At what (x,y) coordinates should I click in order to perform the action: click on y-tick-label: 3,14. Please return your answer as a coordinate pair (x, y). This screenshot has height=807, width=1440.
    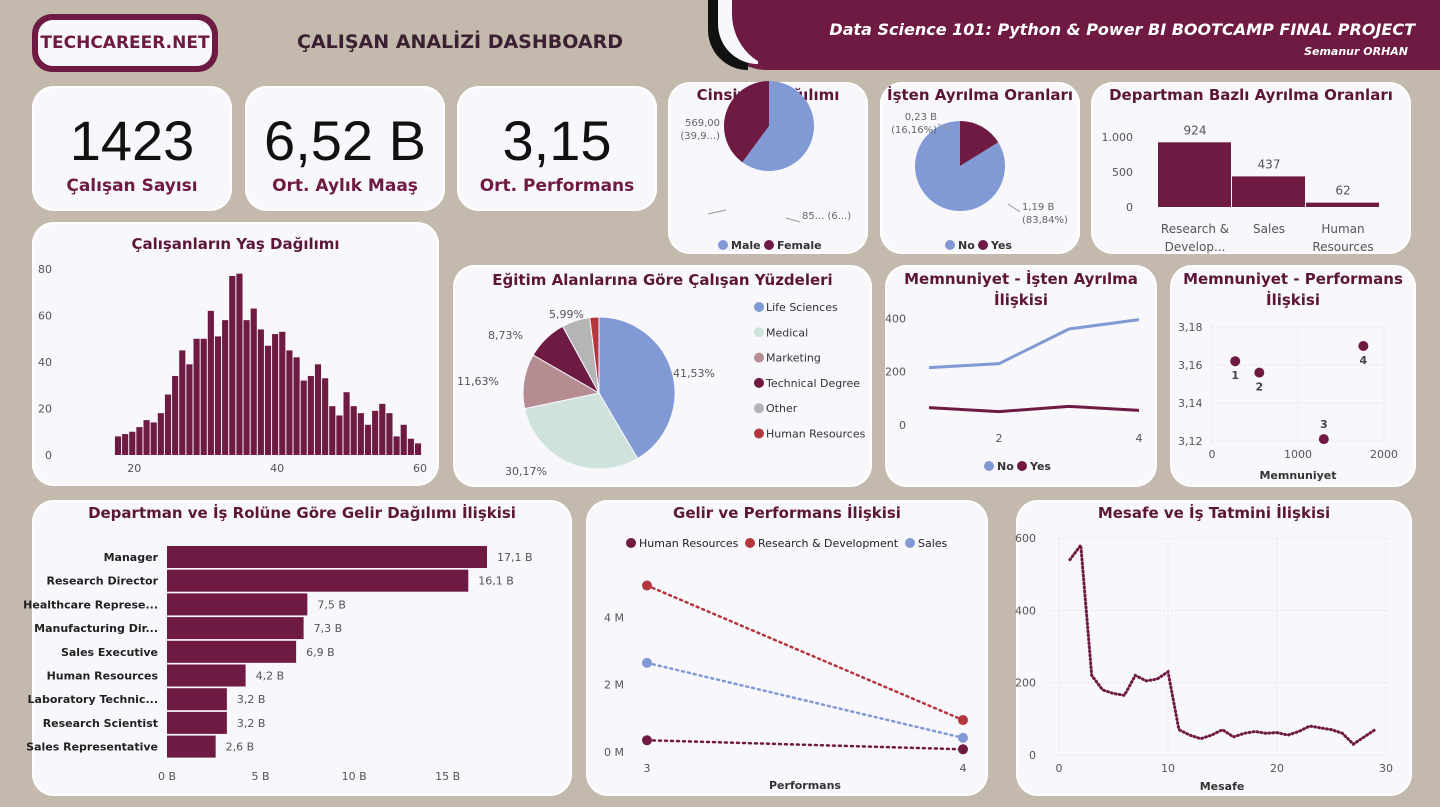
    Looking at the image, I should click on (1190, 403).